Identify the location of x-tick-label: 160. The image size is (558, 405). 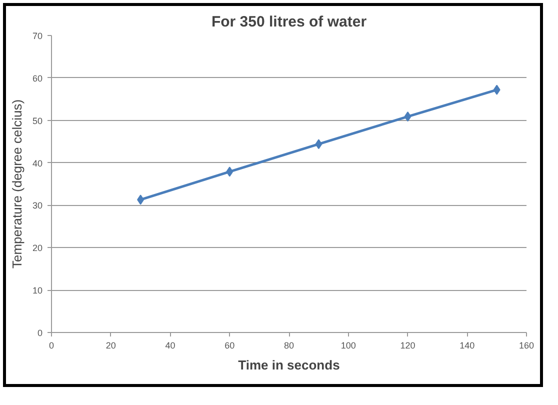
(526, 345).